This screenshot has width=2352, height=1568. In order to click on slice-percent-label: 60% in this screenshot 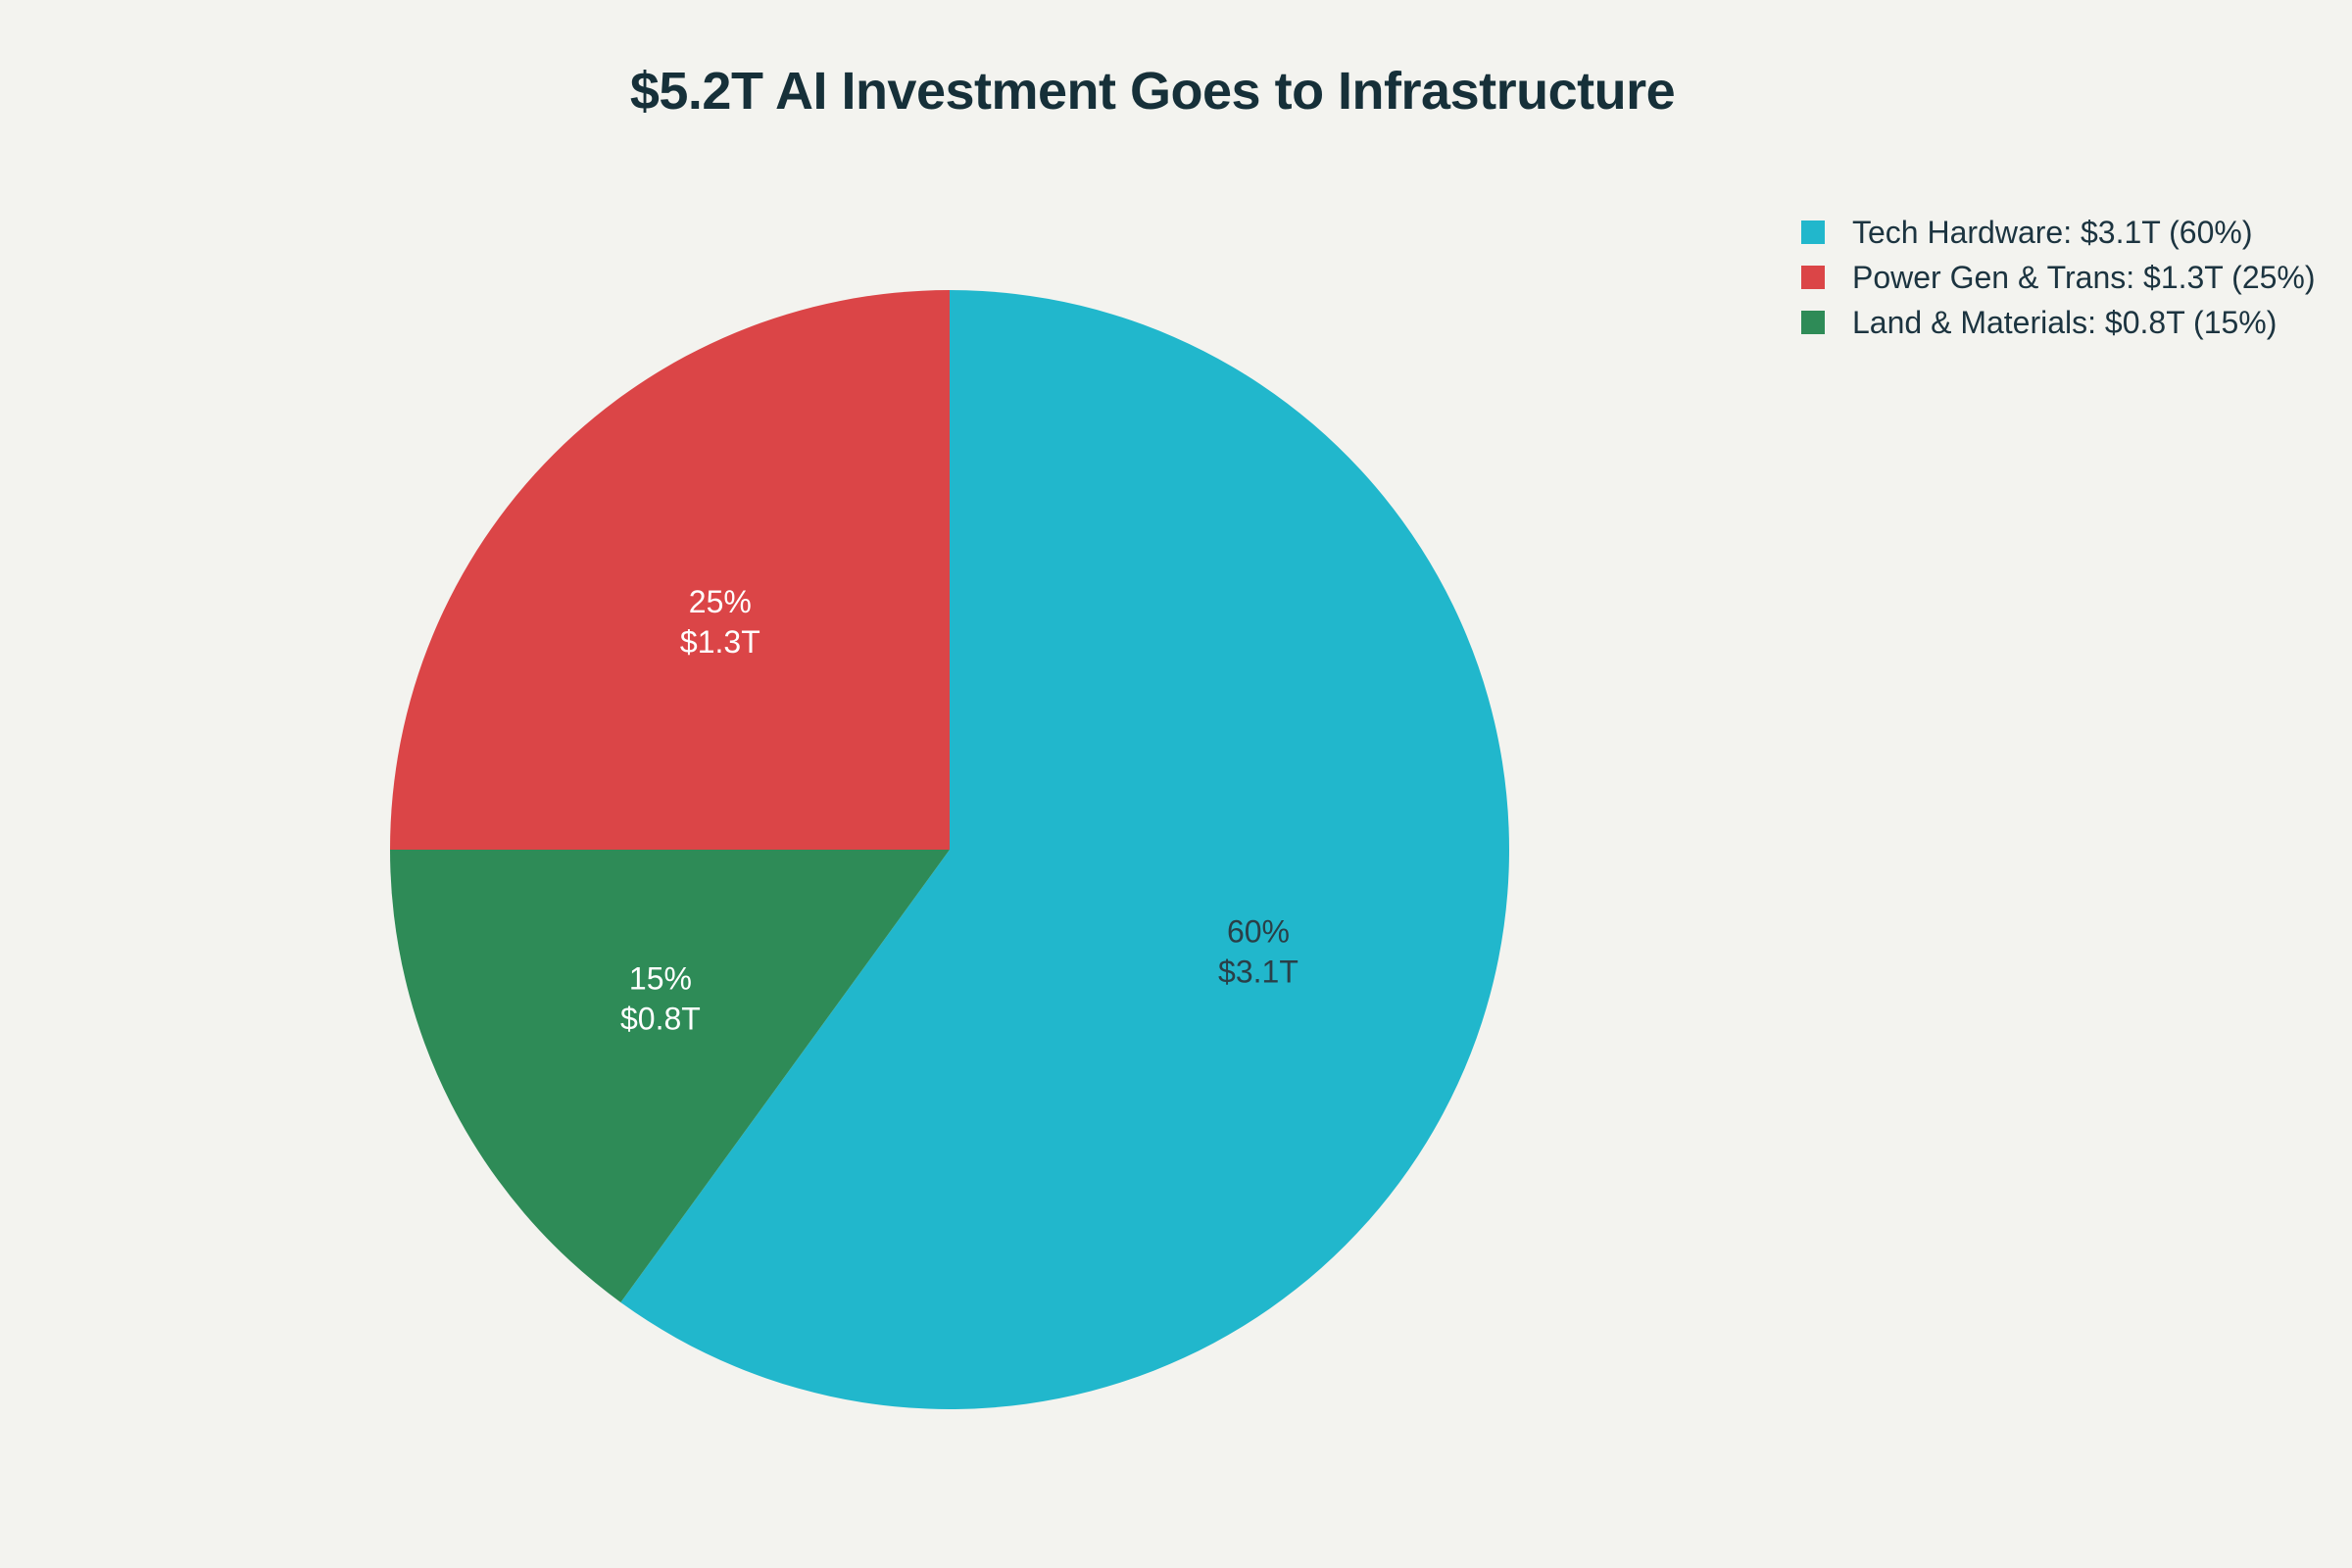, I will do `click(1258, 931)`.